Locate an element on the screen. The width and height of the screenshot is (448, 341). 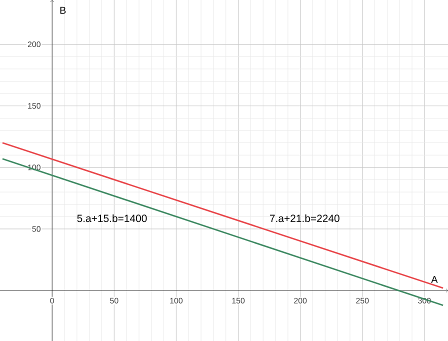
y-axis-title: B is located at coordinates (63, 10).